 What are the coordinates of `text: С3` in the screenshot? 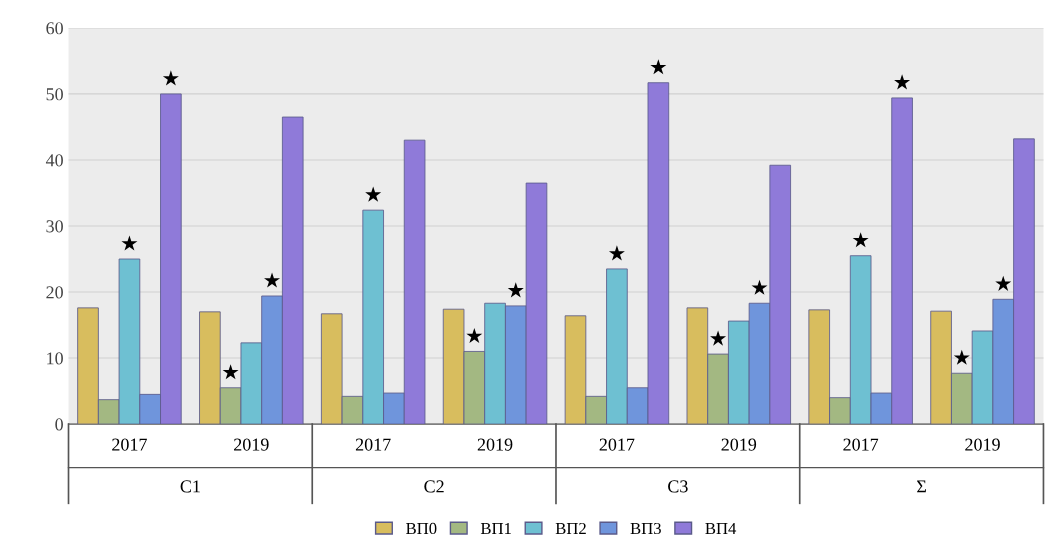 It's located at (678, 486).